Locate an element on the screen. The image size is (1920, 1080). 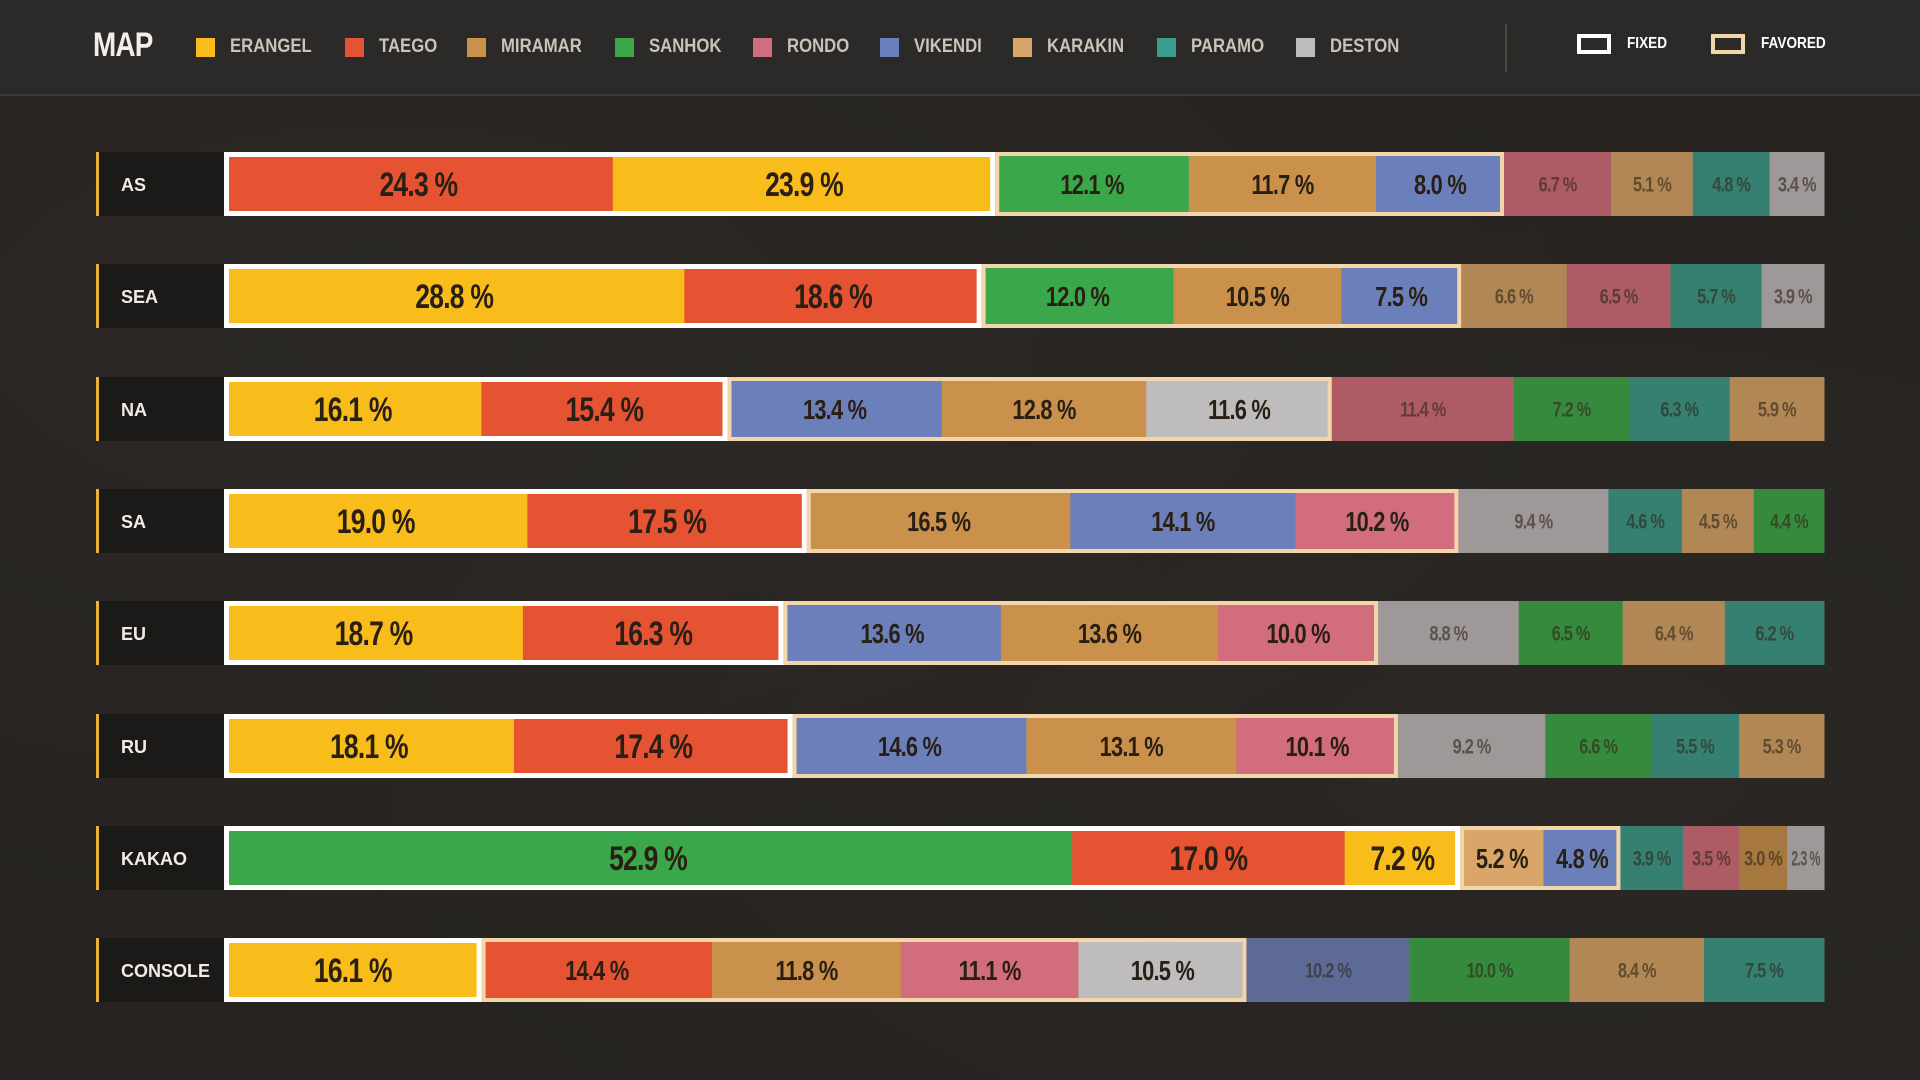
segment-label: 5.2 % is located at coordinates (1502, 859).